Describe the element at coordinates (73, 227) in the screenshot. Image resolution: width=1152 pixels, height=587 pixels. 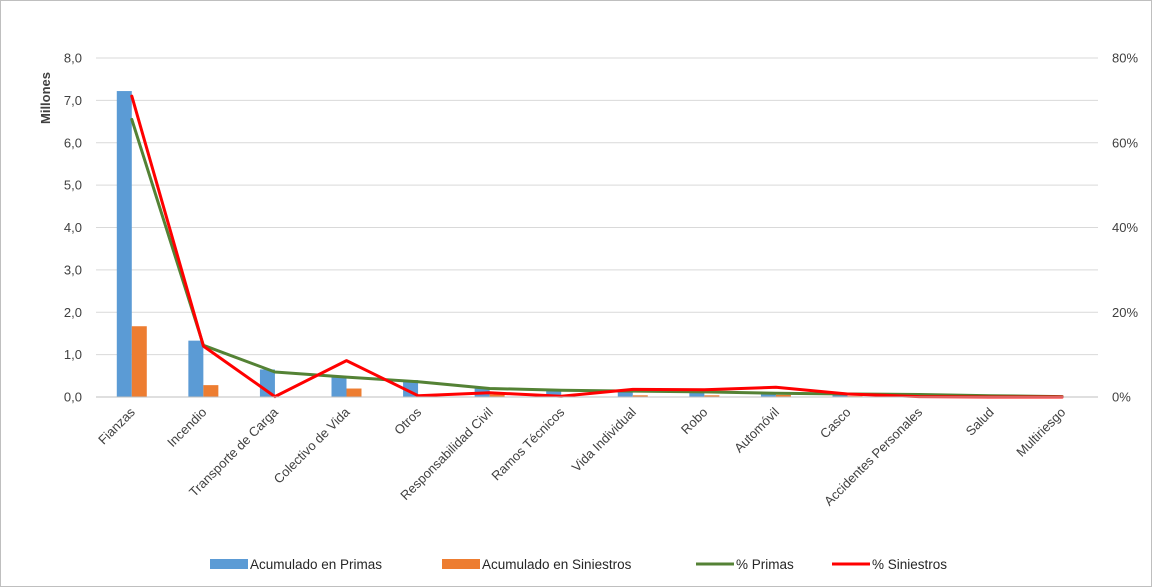
I see `y-tick-label: 4,0` at that location.